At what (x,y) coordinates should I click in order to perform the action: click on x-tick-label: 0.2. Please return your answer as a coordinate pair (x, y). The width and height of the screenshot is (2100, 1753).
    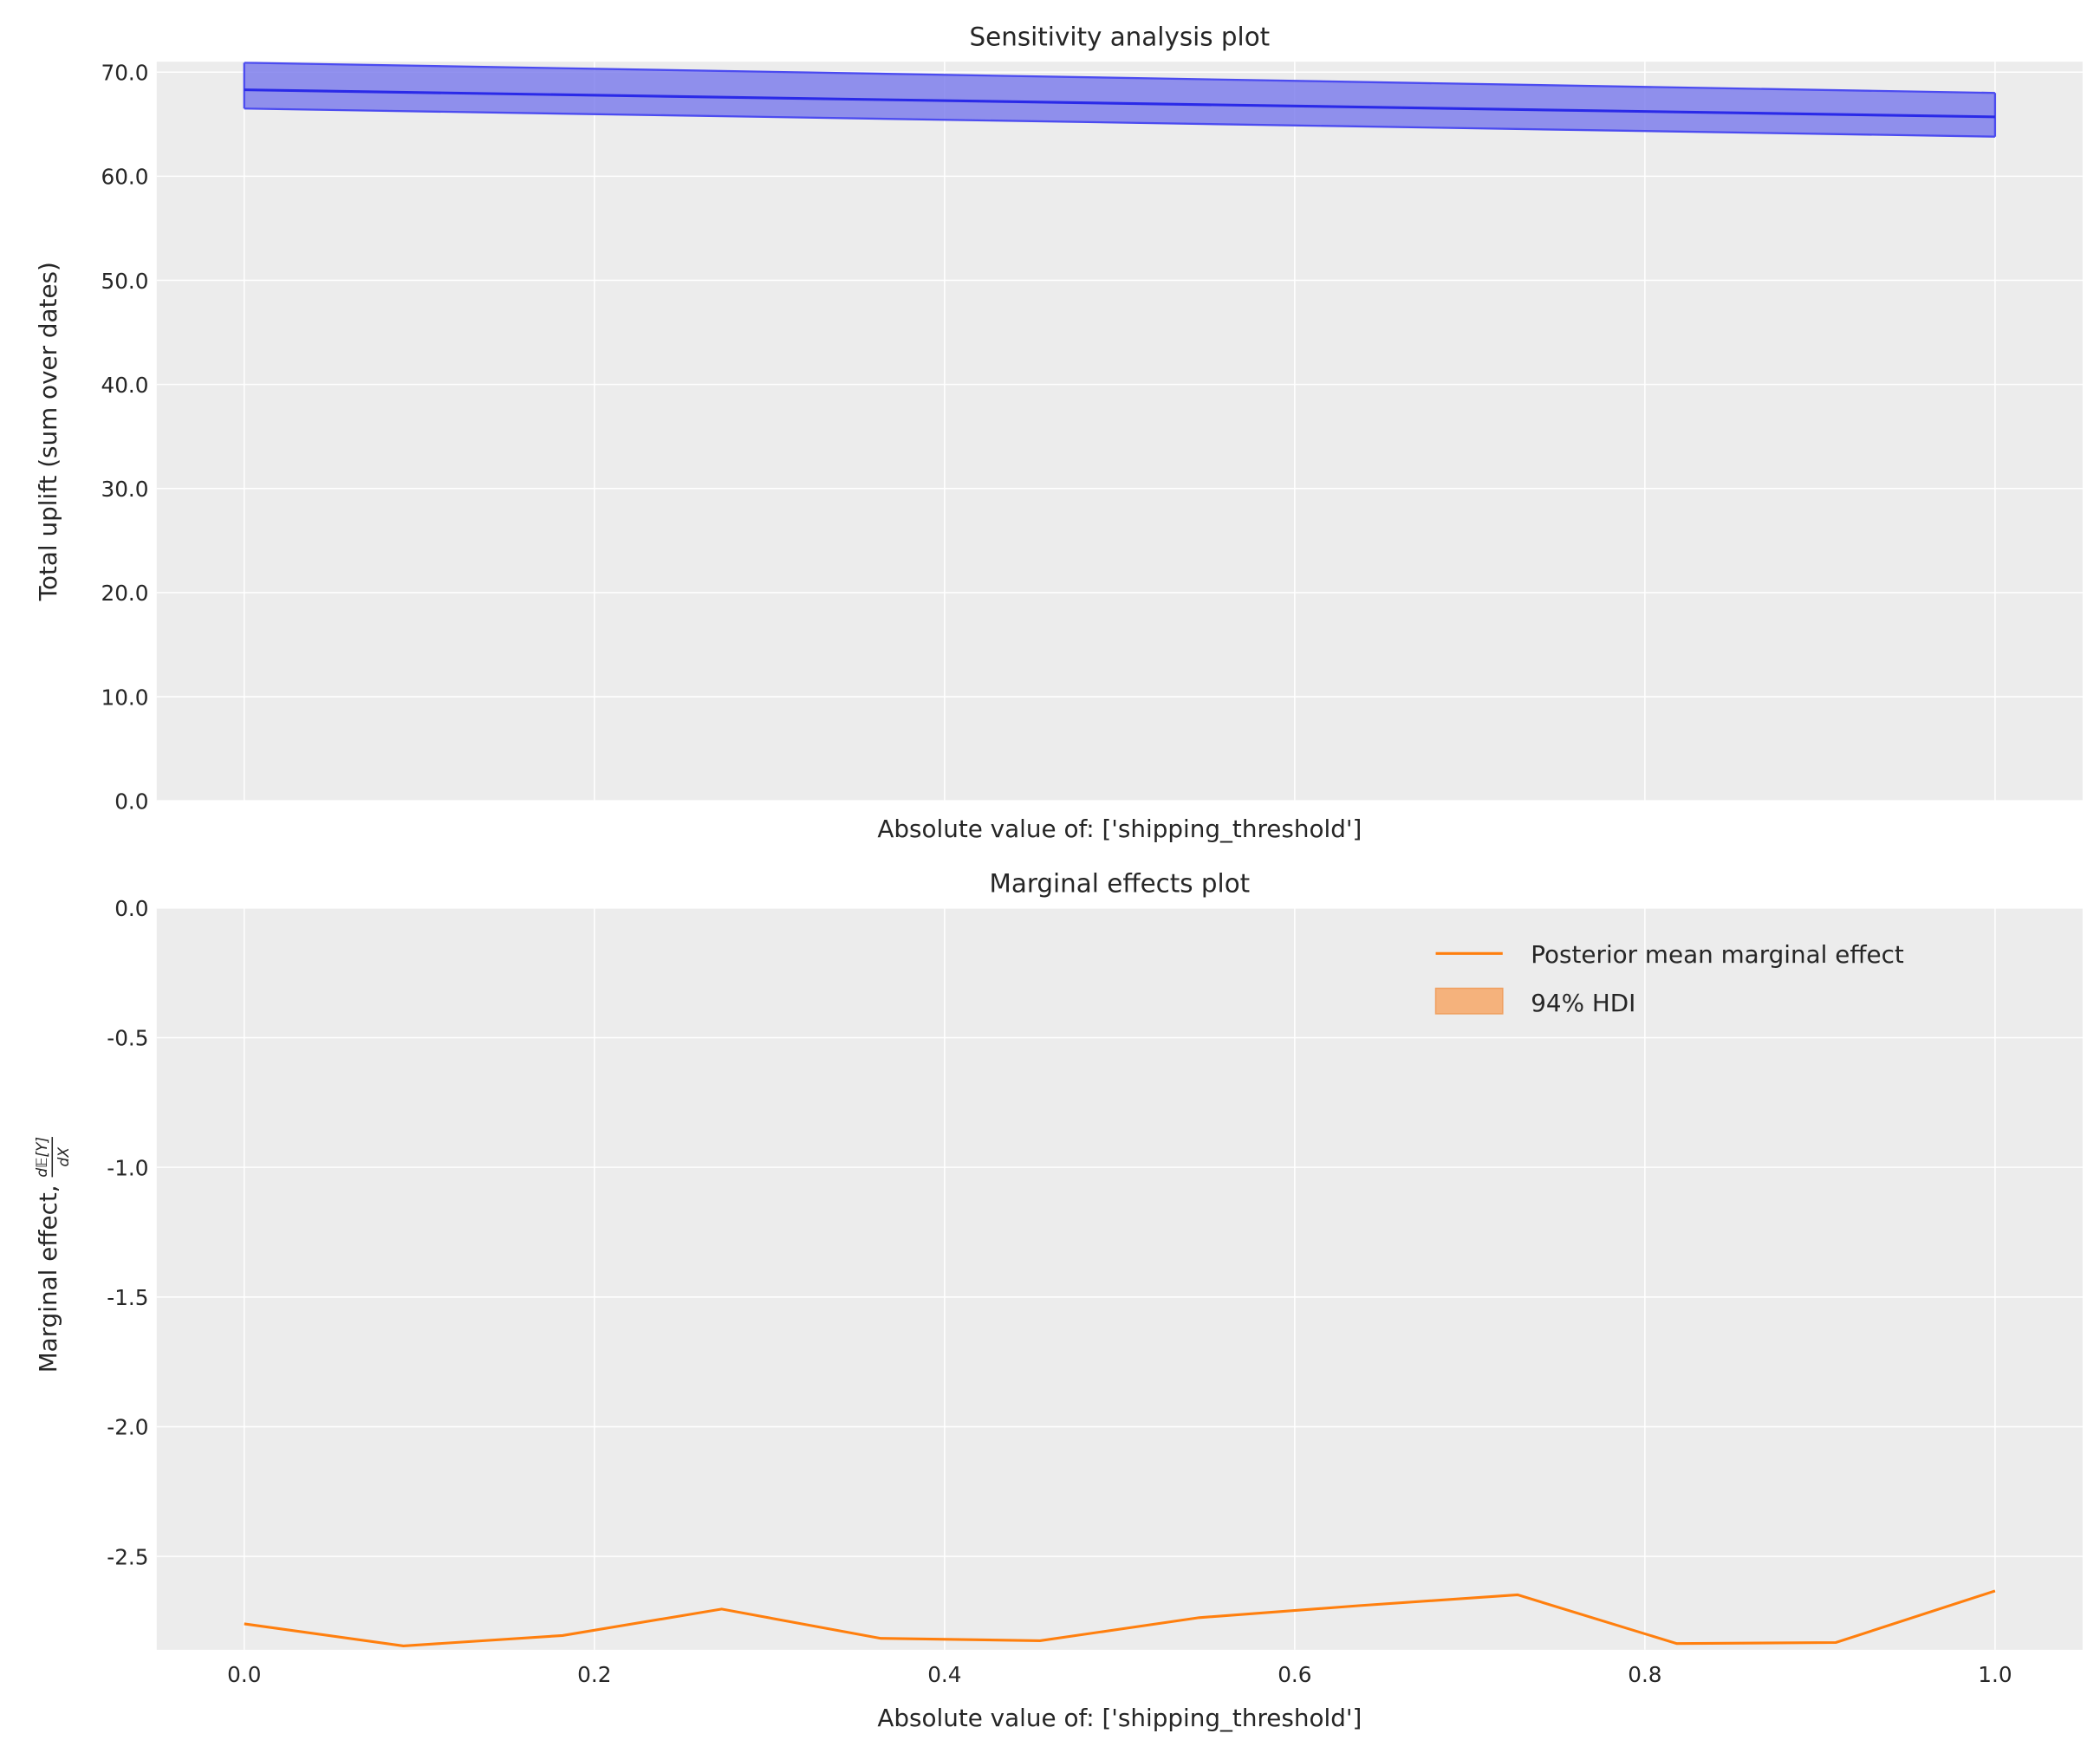
    Looking at the image, I should click on (594, 1675).